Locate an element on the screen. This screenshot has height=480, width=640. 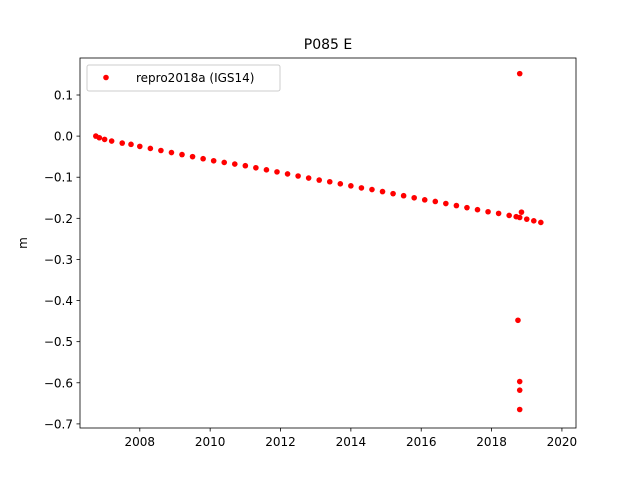
legend: repro2018a (IGS14) is located at coordinates (183, 78).